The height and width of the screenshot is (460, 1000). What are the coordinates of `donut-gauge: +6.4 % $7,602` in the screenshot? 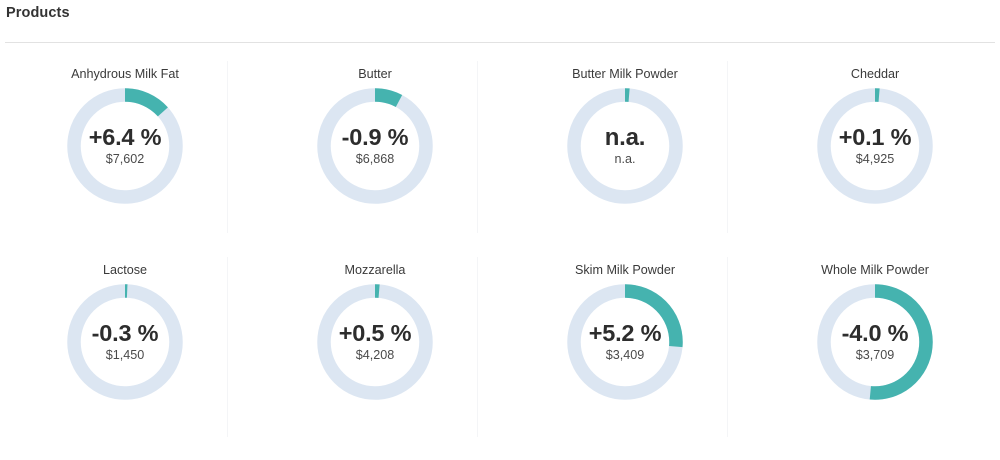 It's located at (125, 146).